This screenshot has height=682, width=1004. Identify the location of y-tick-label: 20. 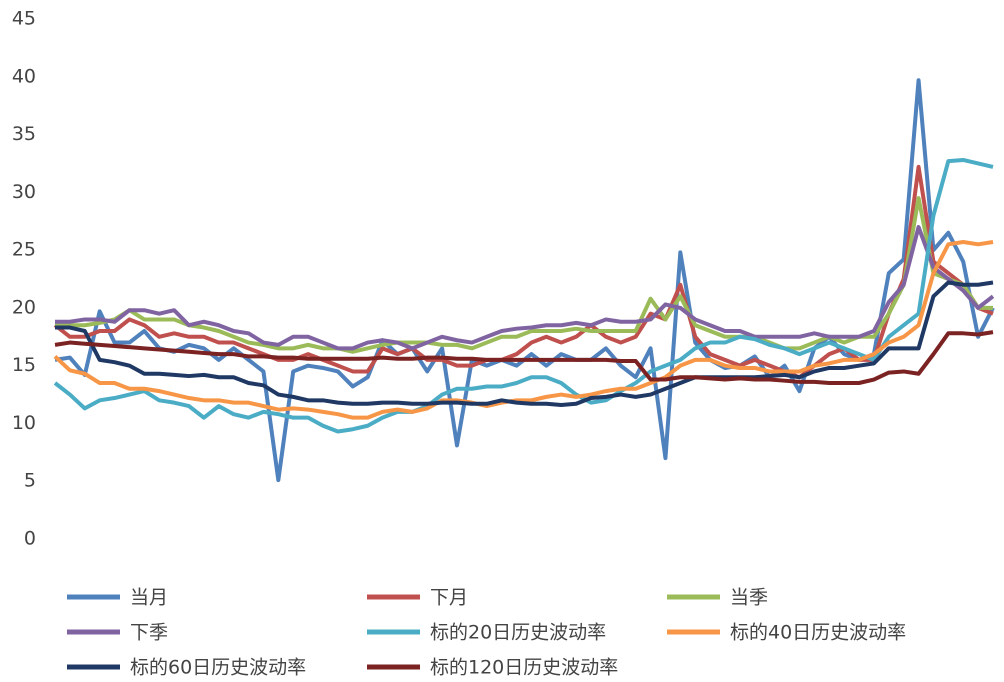
(24, 307).